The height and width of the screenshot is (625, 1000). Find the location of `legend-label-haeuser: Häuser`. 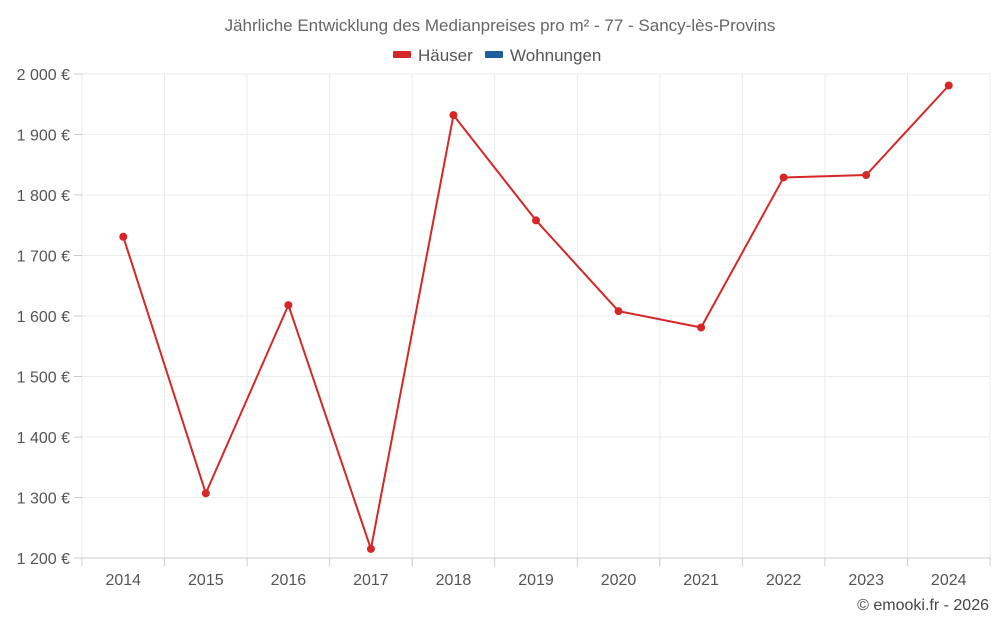

legend-label-haeuser: Häuser is located at coordinates (445, 55).